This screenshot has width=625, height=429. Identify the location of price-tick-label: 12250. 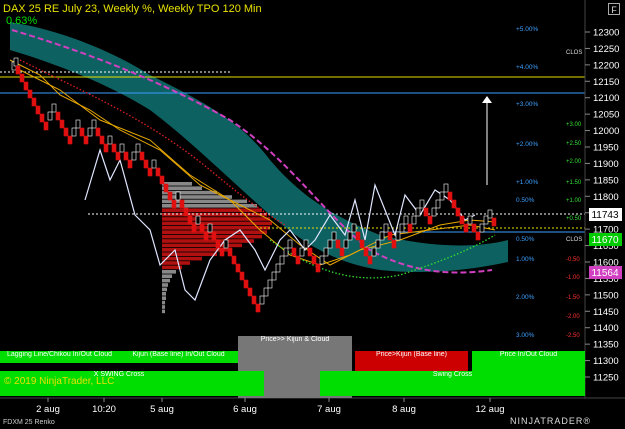
(606, 49).